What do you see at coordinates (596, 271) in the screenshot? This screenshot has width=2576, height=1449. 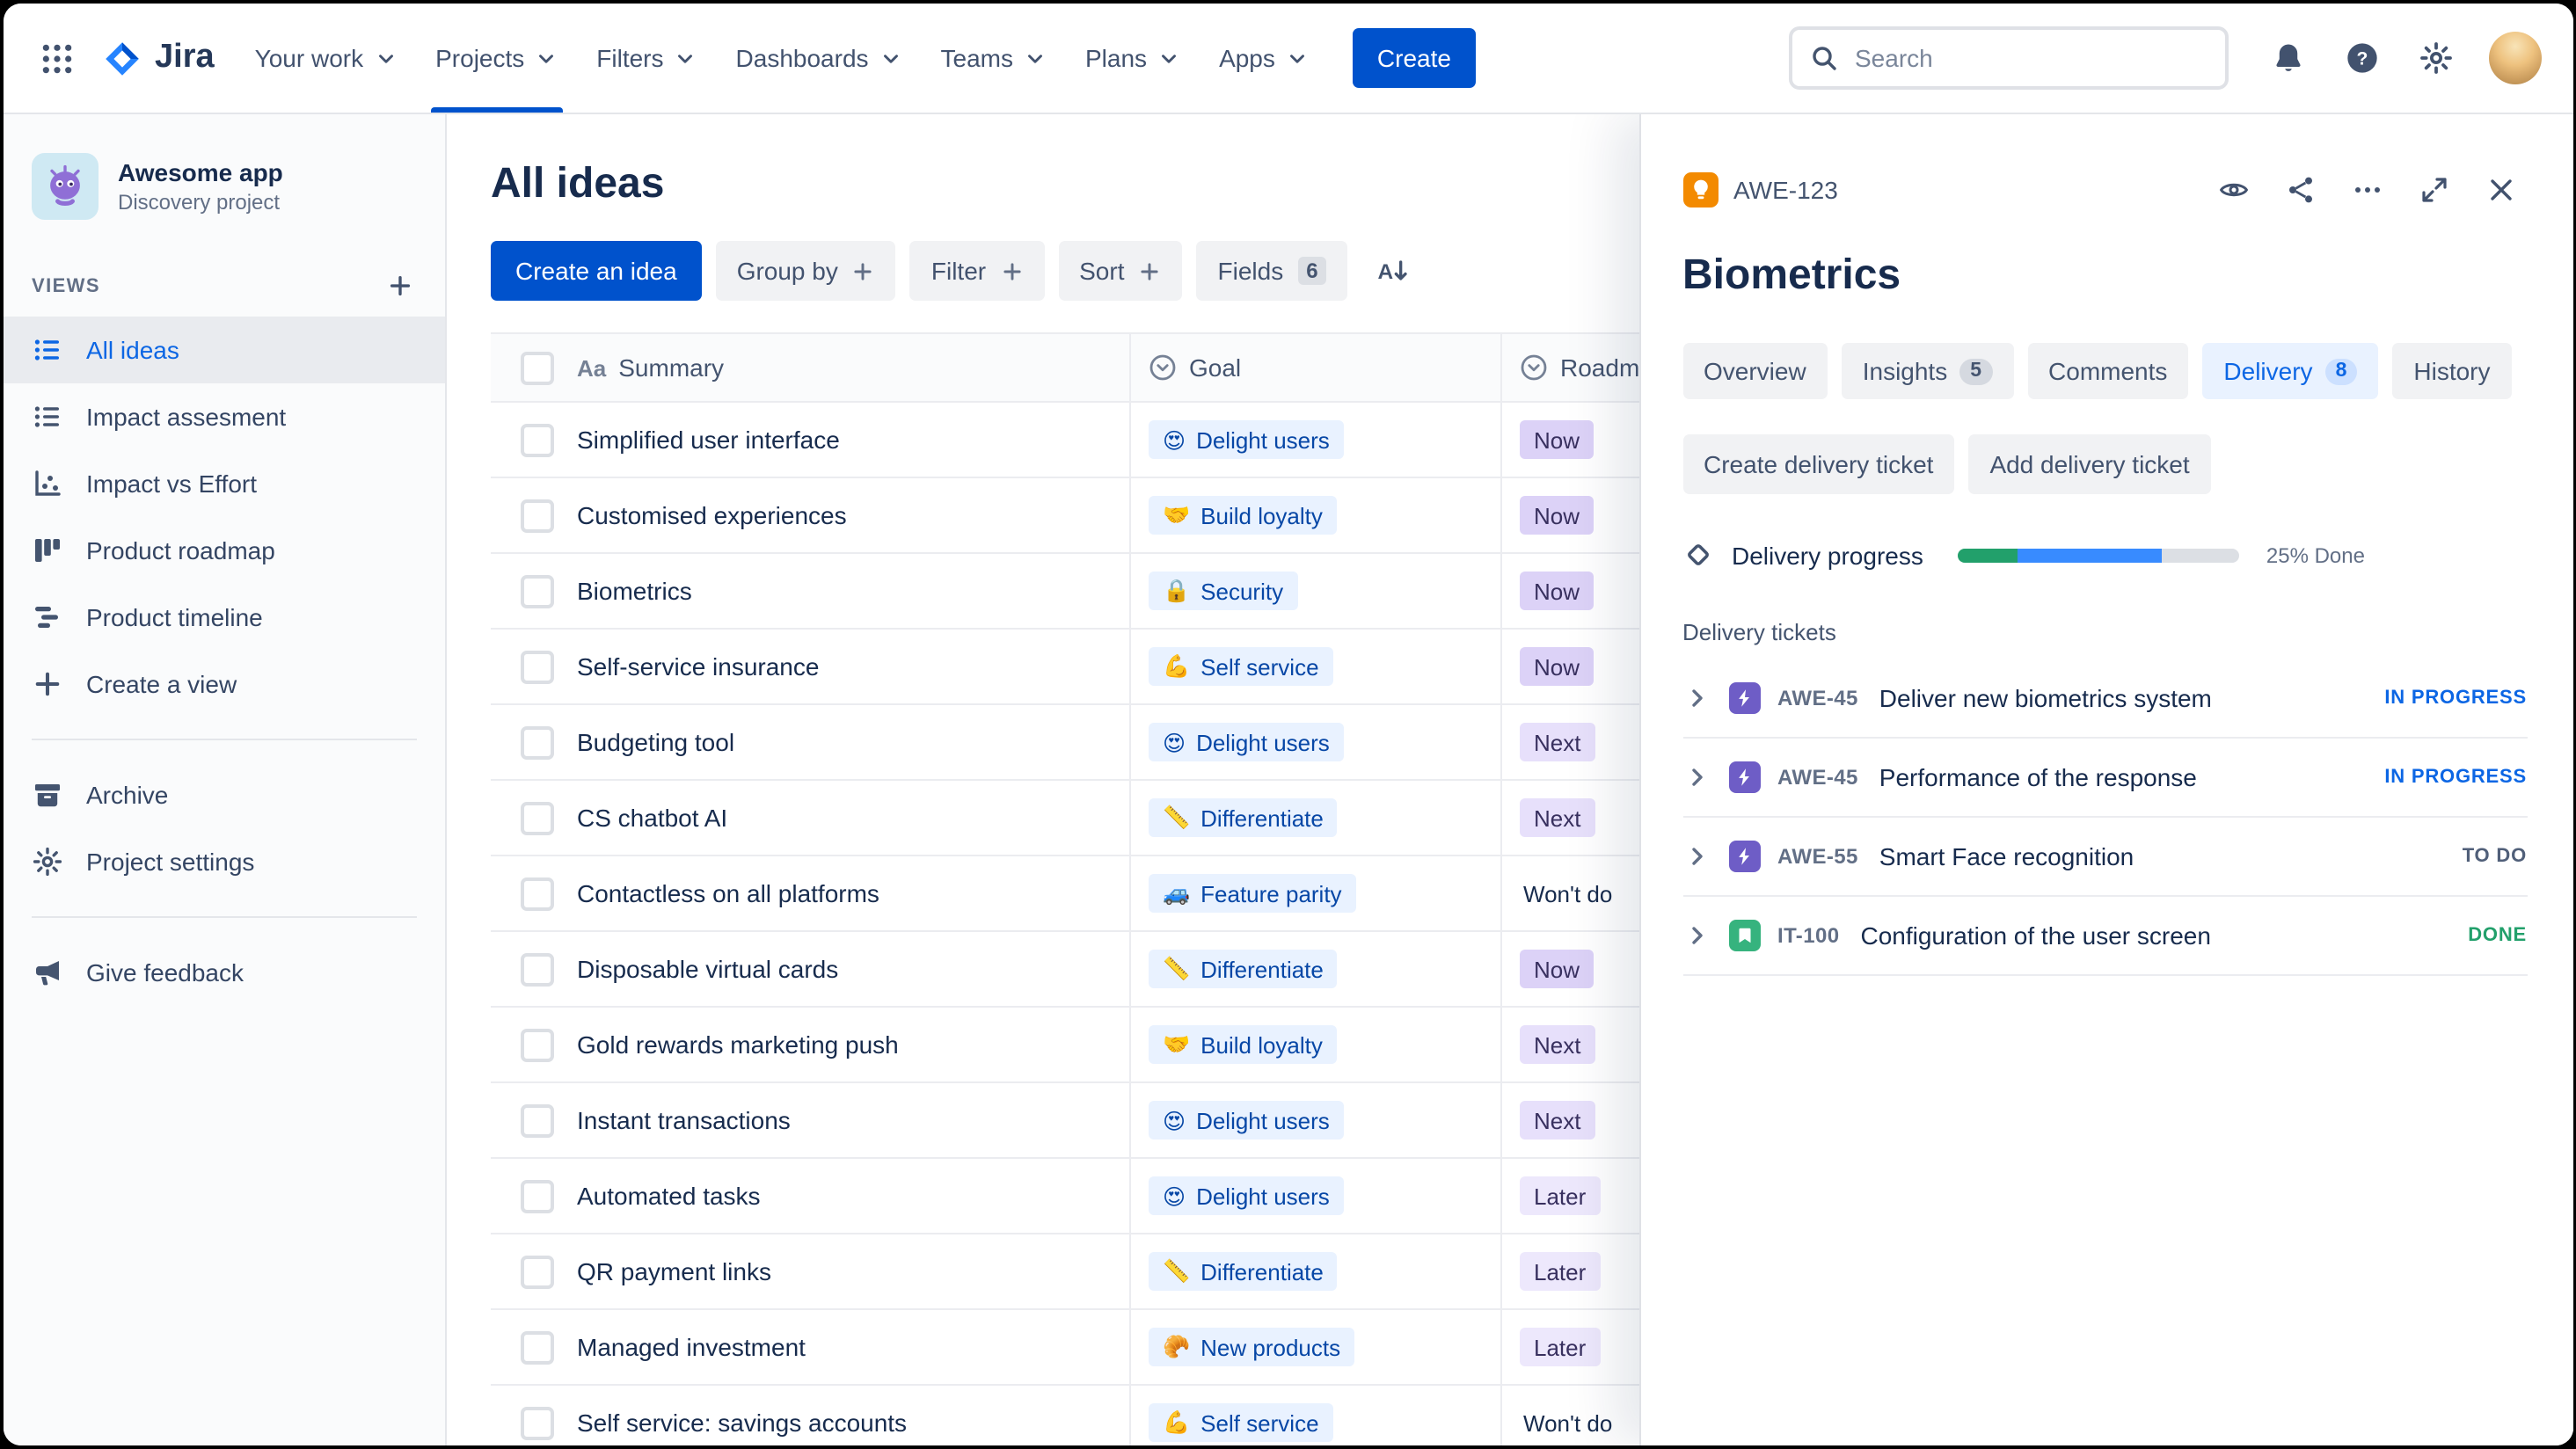 I see `create-idea-button: Create an idea` at bounding box center [596, 271].